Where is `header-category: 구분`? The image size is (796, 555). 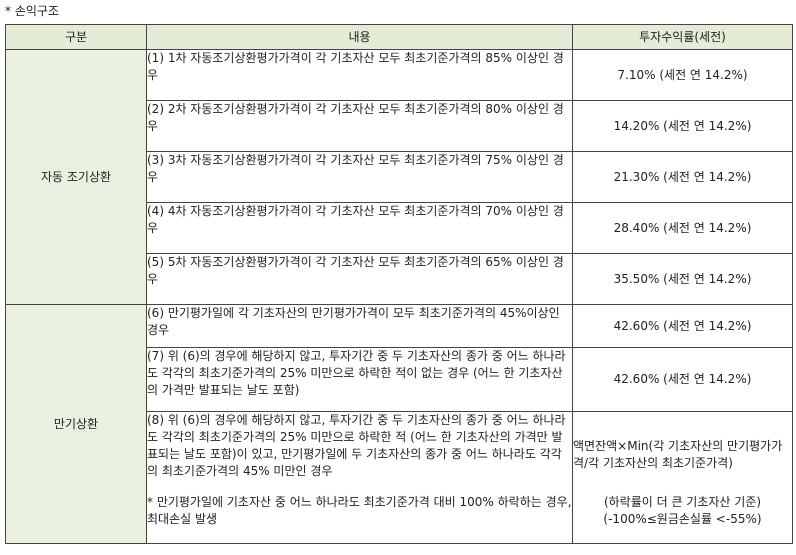
header-category: 구분 is located at coordinates (76, 37).